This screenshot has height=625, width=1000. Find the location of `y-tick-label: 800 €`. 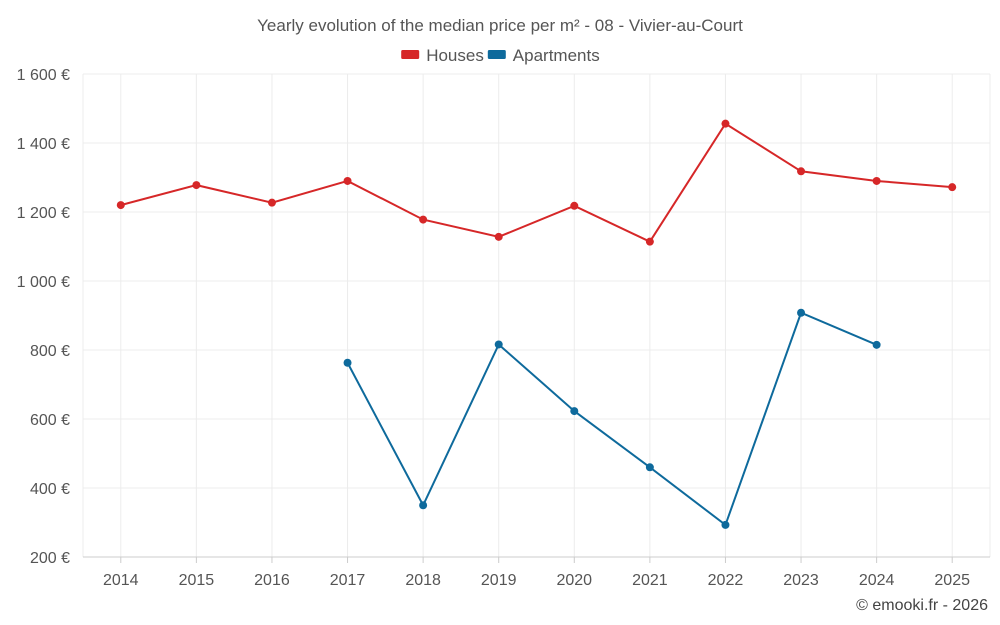

y-tick-label: 800 € is located at coordinates (50, 351).